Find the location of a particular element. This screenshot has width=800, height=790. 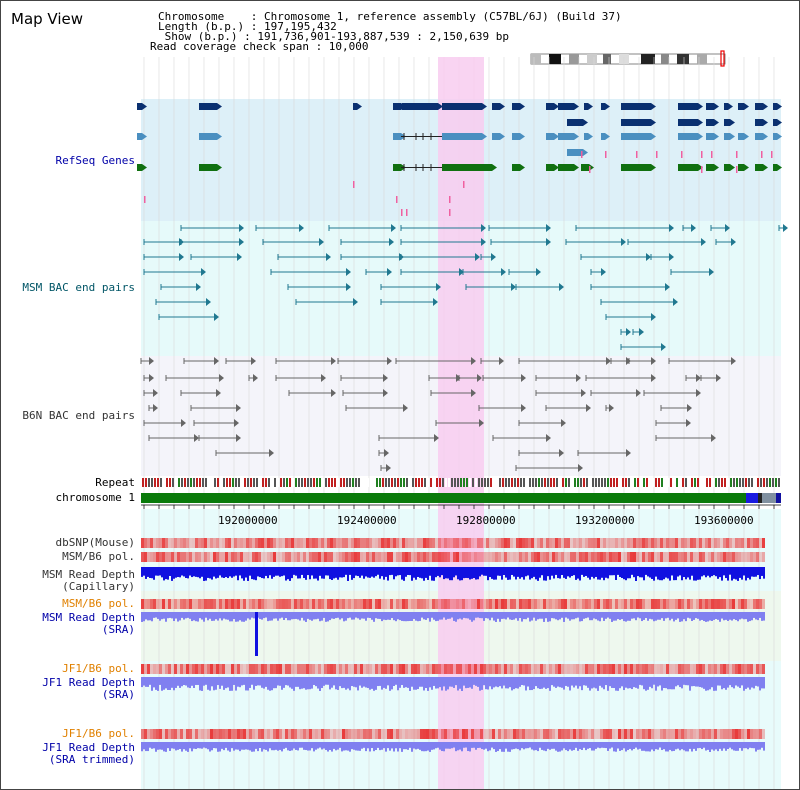

b6n-bac-track is located at coordinates (438, 414).